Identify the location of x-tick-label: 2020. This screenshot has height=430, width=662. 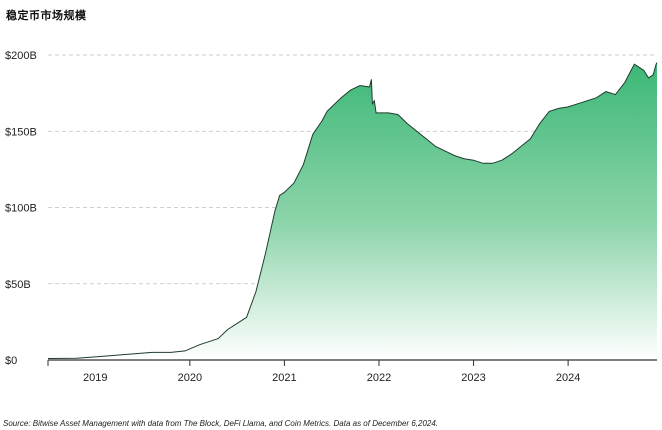
(190, 378).